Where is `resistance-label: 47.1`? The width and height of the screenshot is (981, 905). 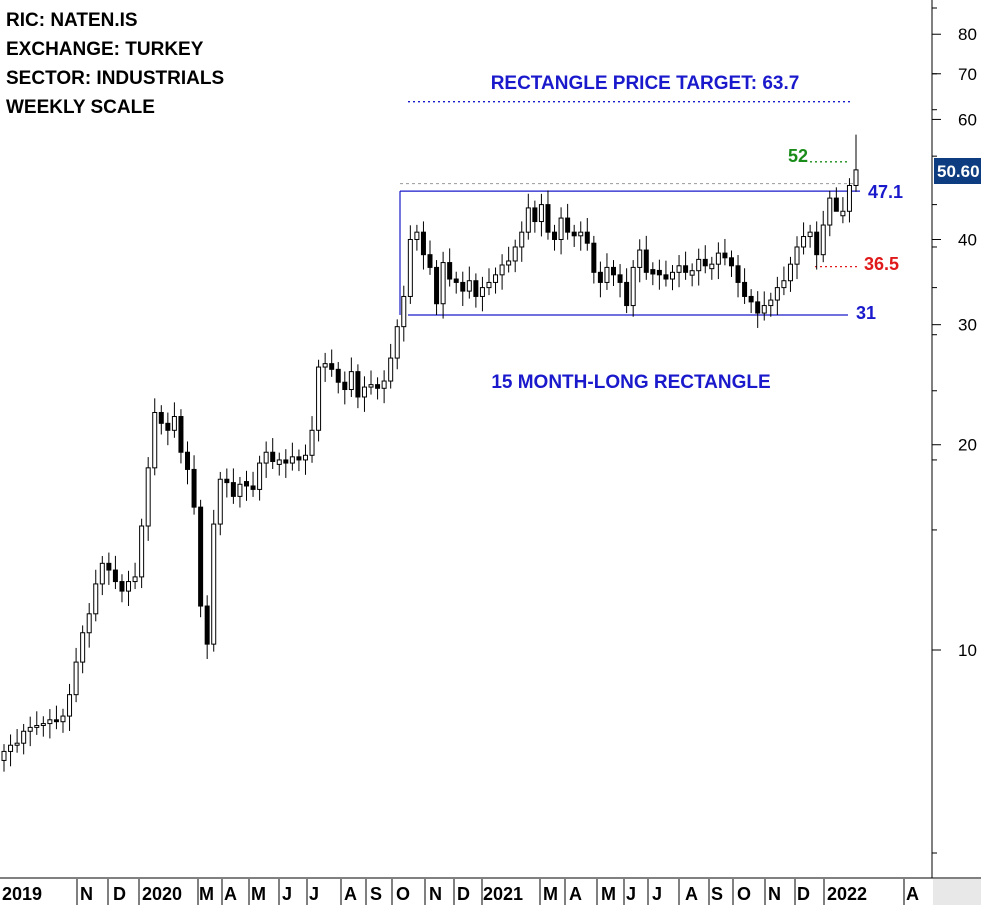
resistance-label: 47.1 is located at coordinates (885, 192).